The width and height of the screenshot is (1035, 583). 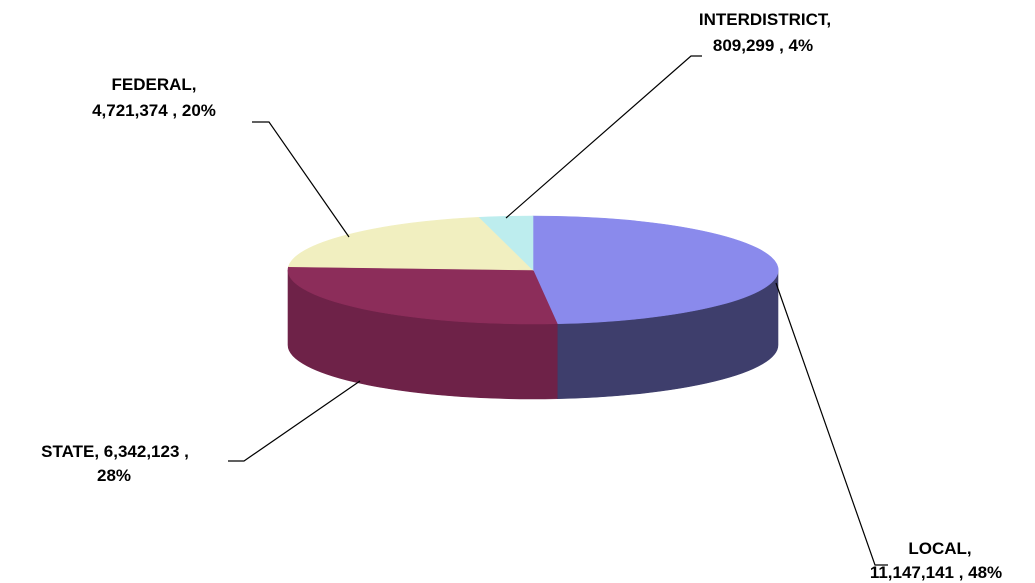 What do you see at coordinates (939, 548) in the screenshot?
I see `label-local-name: LOCAL,` at bounding box center [939, 548].